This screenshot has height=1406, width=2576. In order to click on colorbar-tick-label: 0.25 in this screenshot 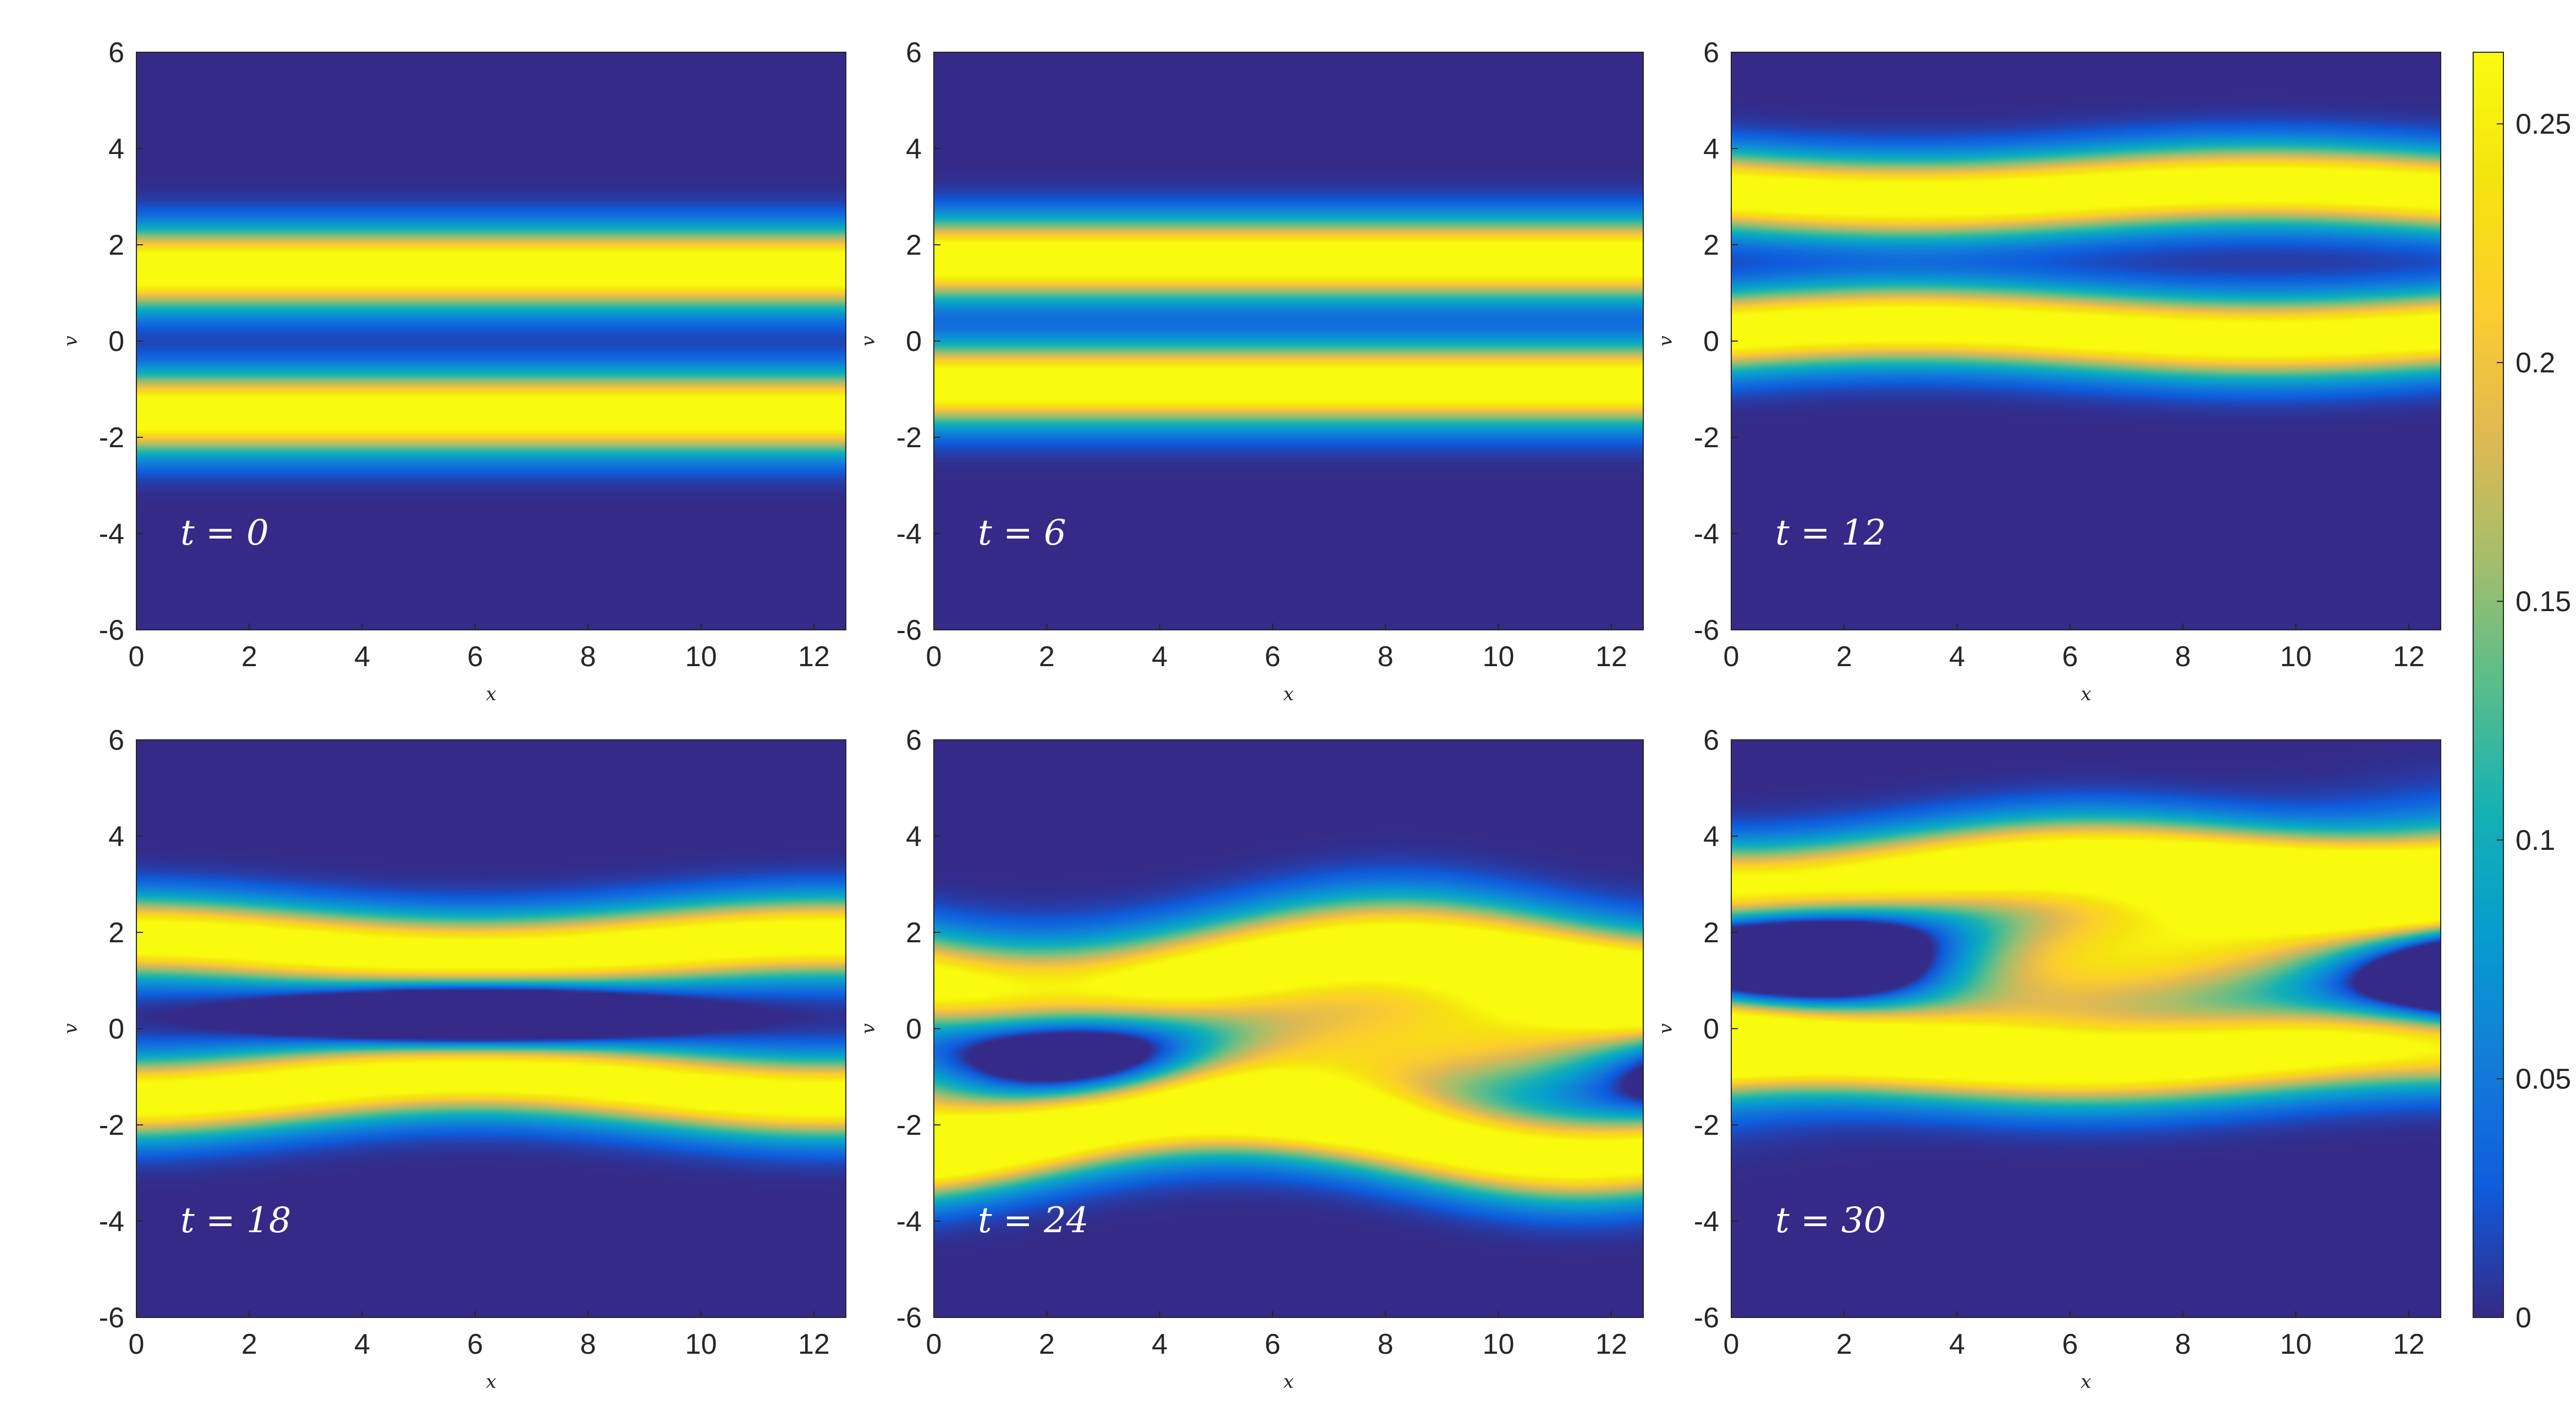, I will do `click(2543, 124)`.